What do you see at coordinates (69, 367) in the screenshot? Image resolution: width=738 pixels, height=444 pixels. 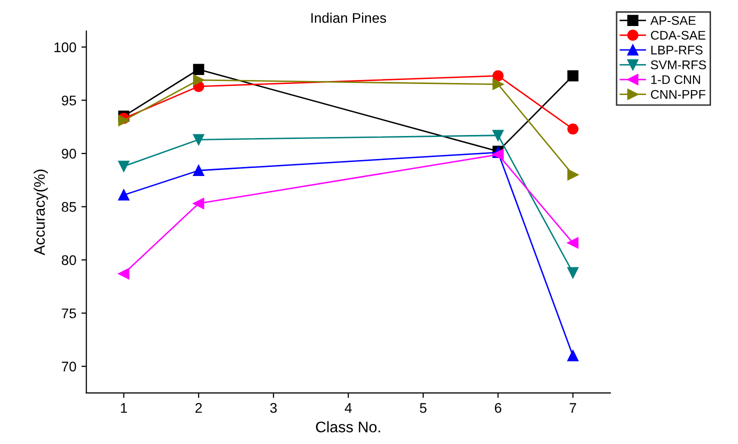 I see `y-tick-label: 70` at bounding box center [69, 367].